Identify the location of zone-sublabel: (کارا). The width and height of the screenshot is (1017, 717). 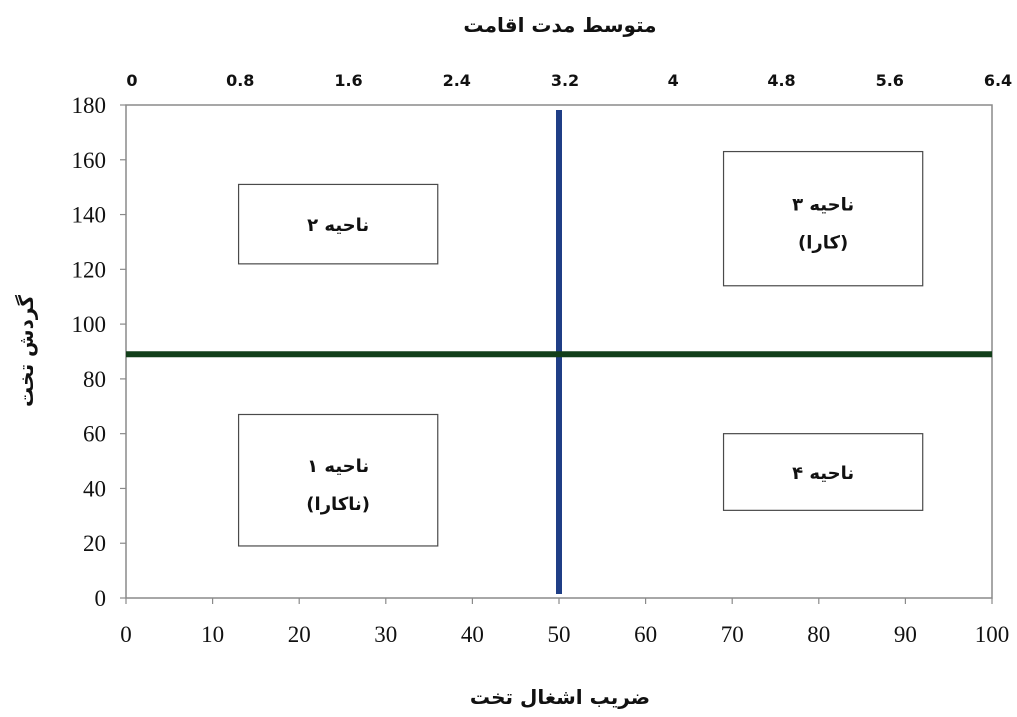
(823, 243).